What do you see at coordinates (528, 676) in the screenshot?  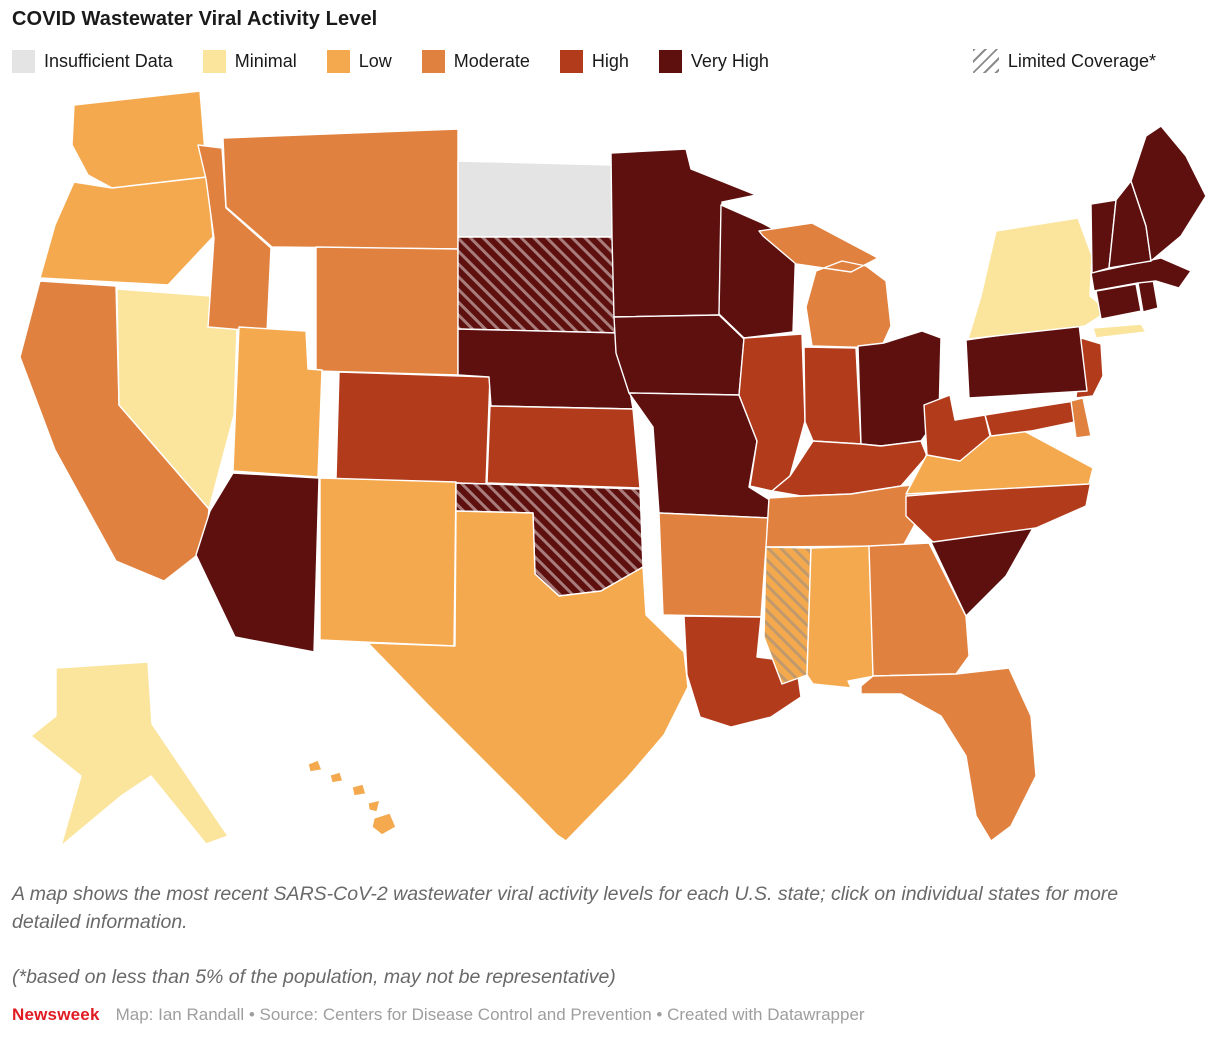 I see `state-tx: Texas` at bounding box center [528, 676].